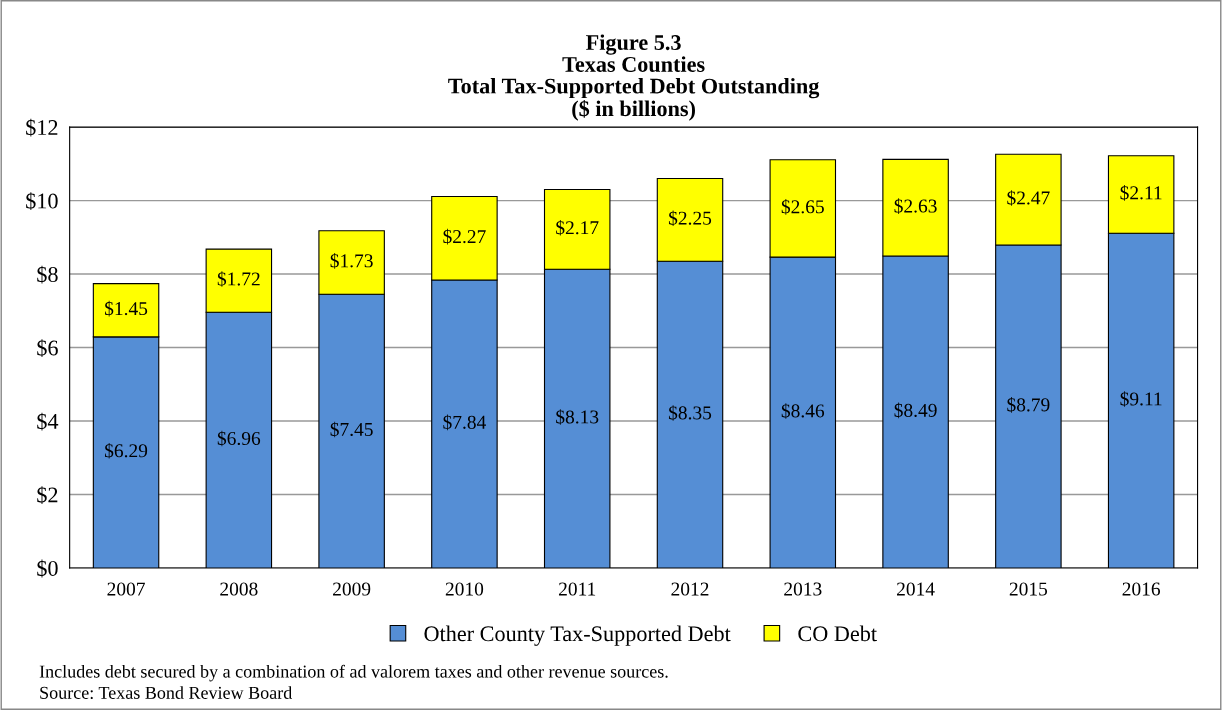 This screenshot has width=1222, height=710. What do you see at coordinates (802, 207) in the screenshot?
I see `data-label: $2.65` at bounding box center [802, 207].